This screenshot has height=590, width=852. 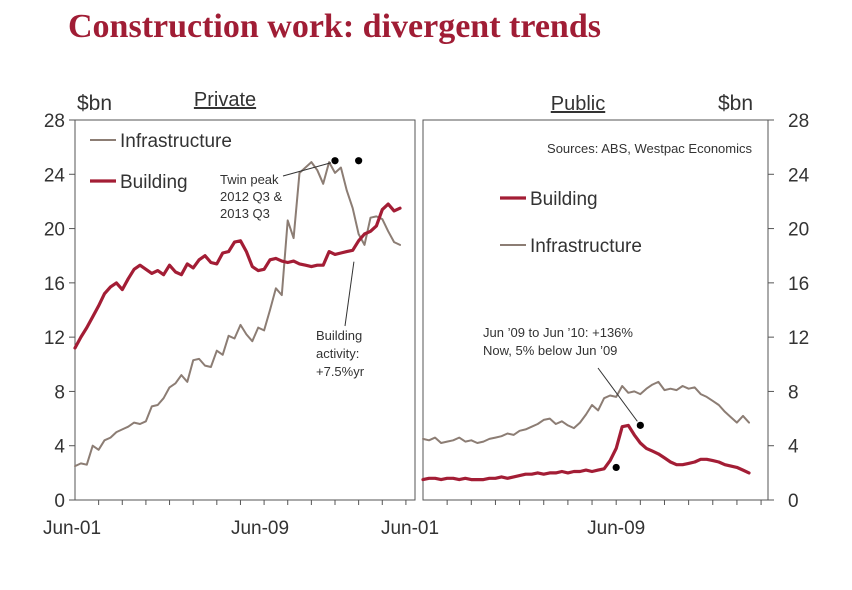 What do you see at coordinates (798, 121) in the screenshot?
I see `right-y-tick-label: 28` at bounding box center [798, 121].